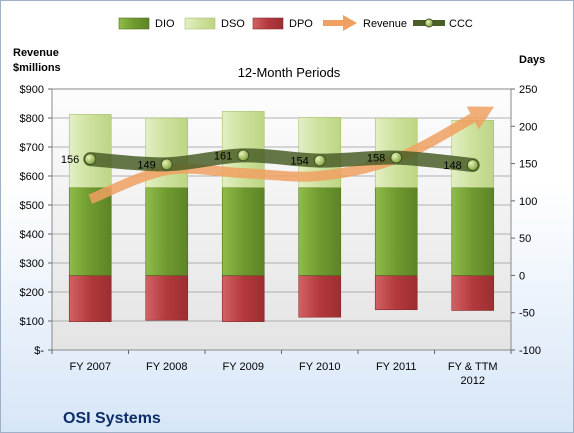 This screenshot has height=433, width=574. What do you see at coordinates (396, 367) in the screenshot?
I see `category-label: FY 2011` at bounding box center [396, 367].